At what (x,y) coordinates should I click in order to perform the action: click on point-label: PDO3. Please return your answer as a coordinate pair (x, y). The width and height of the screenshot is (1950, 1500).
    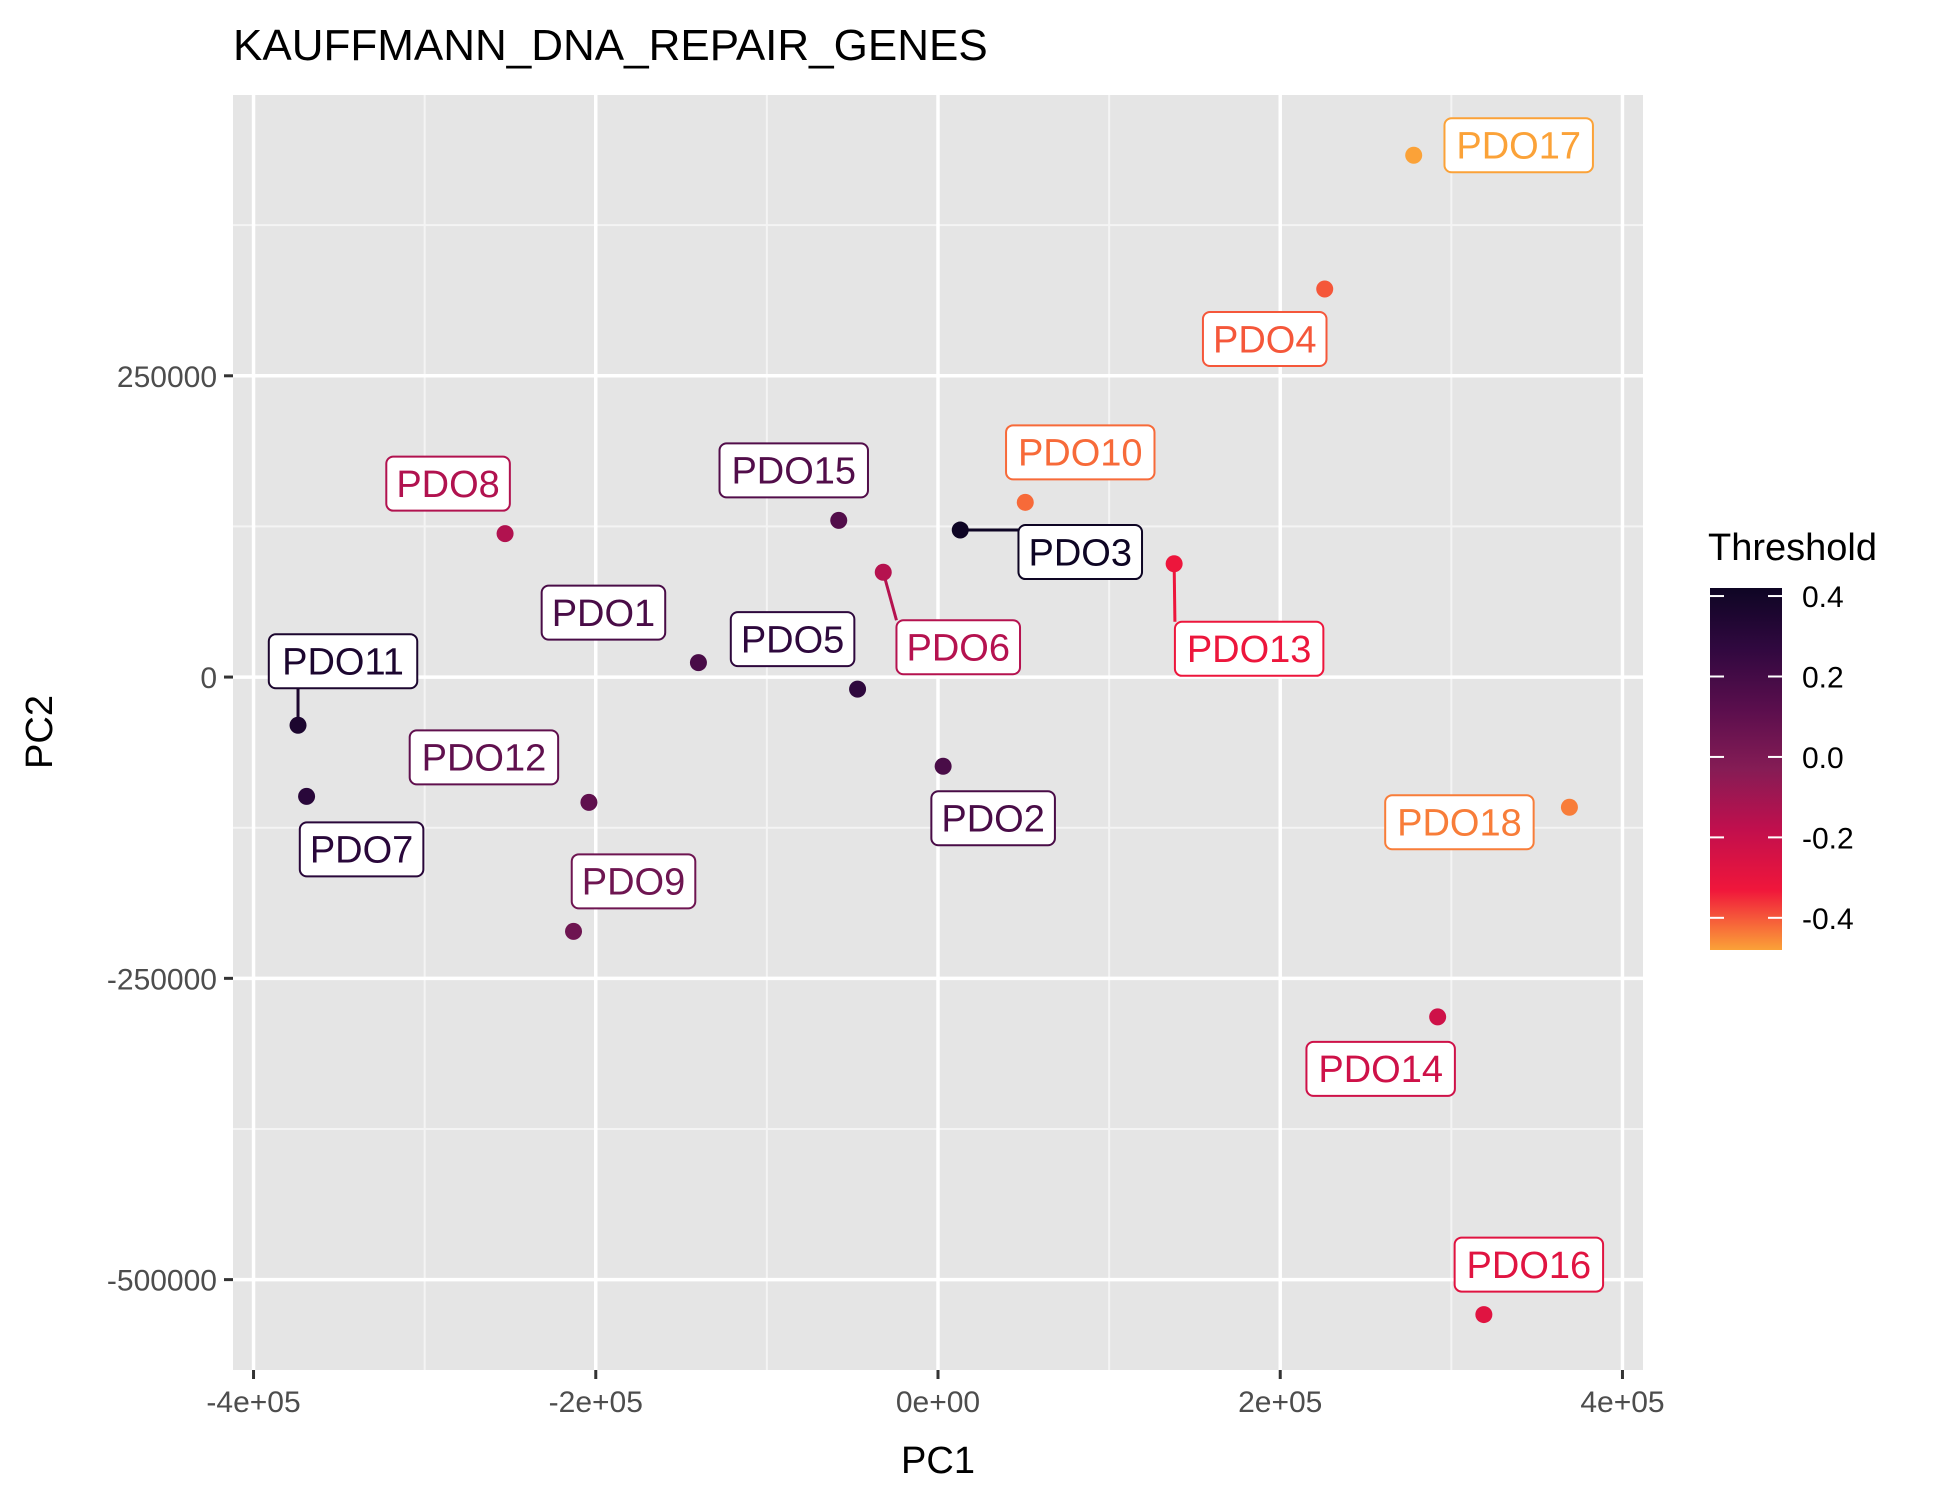
    Looking at the image, I should click on (1080, 552).